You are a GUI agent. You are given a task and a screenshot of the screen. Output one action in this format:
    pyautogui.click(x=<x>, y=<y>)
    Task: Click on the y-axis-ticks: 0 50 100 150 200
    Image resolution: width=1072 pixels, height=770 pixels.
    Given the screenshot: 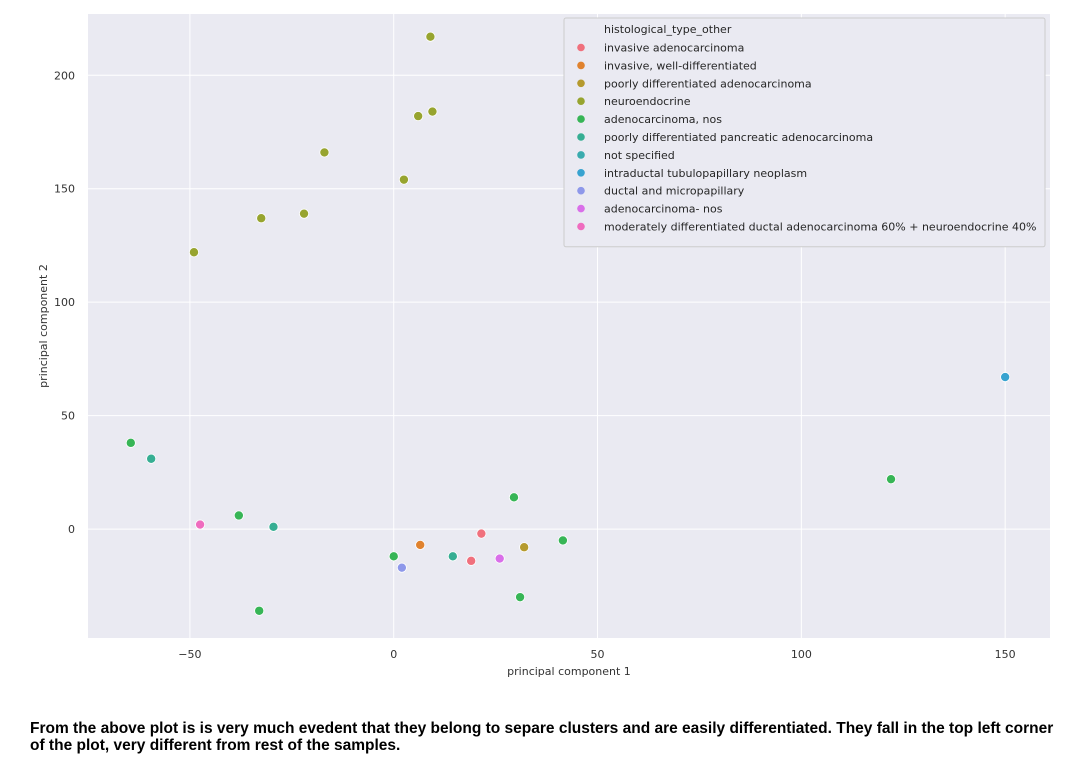 What is the action you would take?
    pyautogui.click(x=64, y=302)
    